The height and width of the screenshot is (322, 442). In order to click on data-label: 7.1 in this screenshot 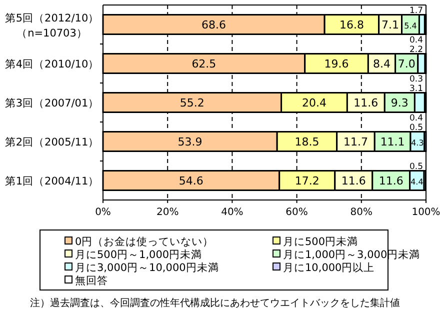, I will do `click(391, 25)`.